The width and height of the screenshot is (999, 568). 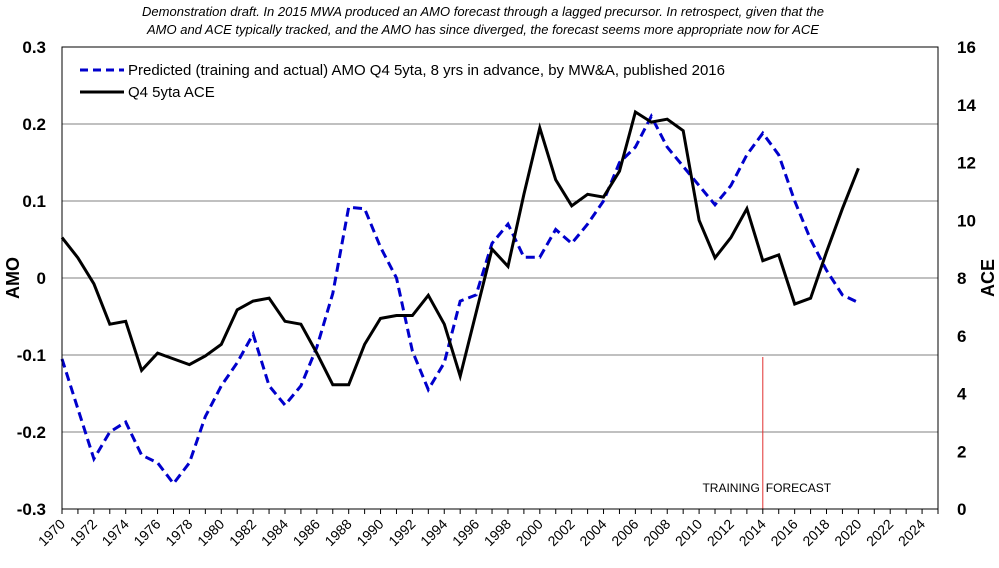 I want to click on x-tick-label: 1996, so click(x=465, y=532).